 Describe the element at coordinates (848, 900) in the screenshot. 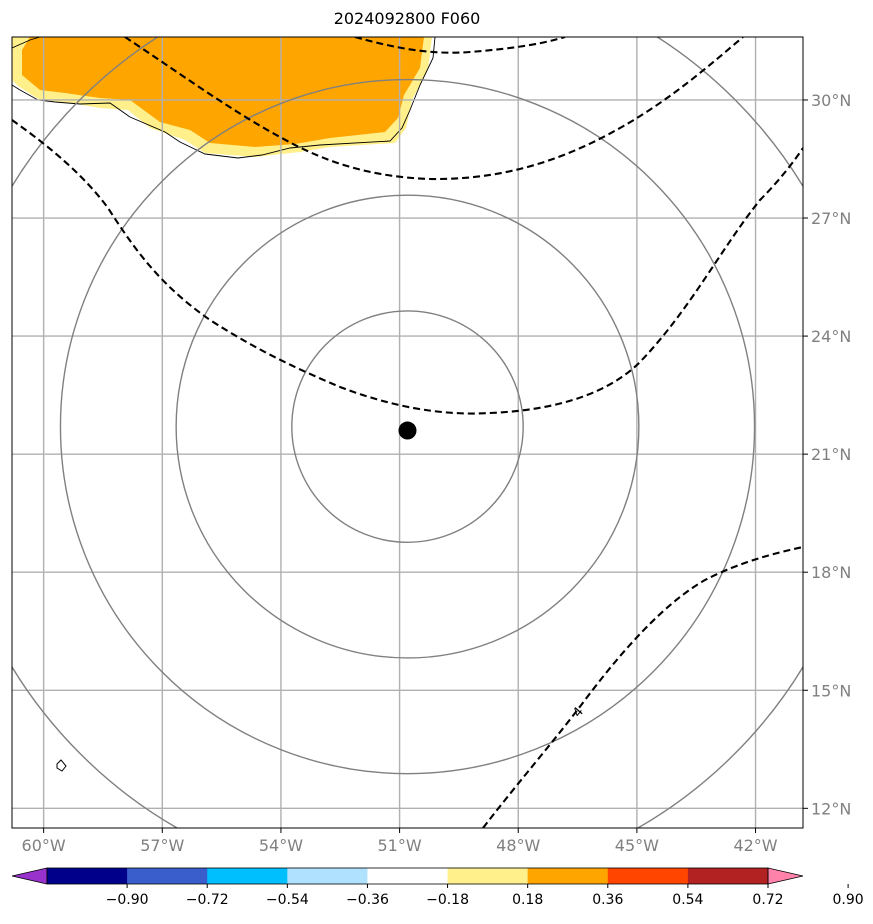

I see `colorbar-tick-label: 0.90` at that location.